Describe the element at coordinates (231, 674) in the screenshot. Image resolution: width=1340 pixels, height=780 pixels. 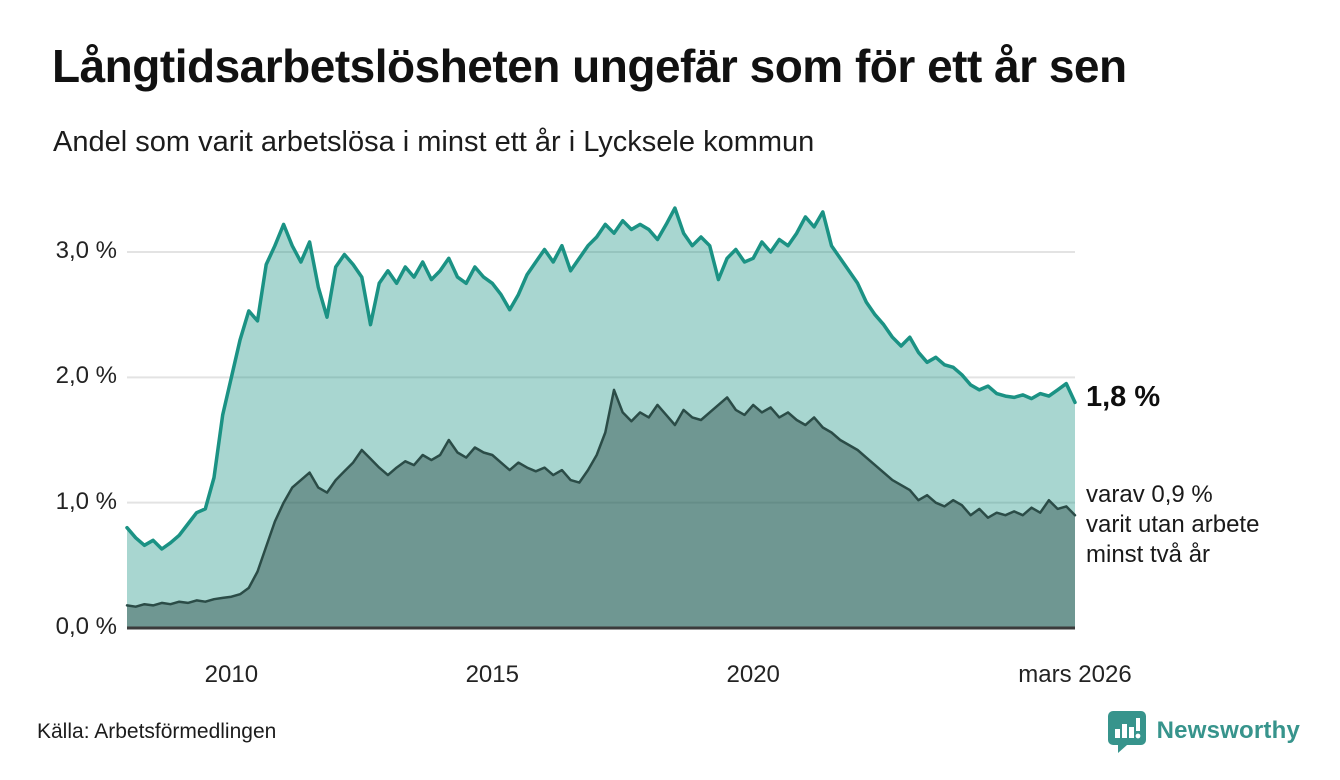
I see `x-tick-label: 2010` at that location.